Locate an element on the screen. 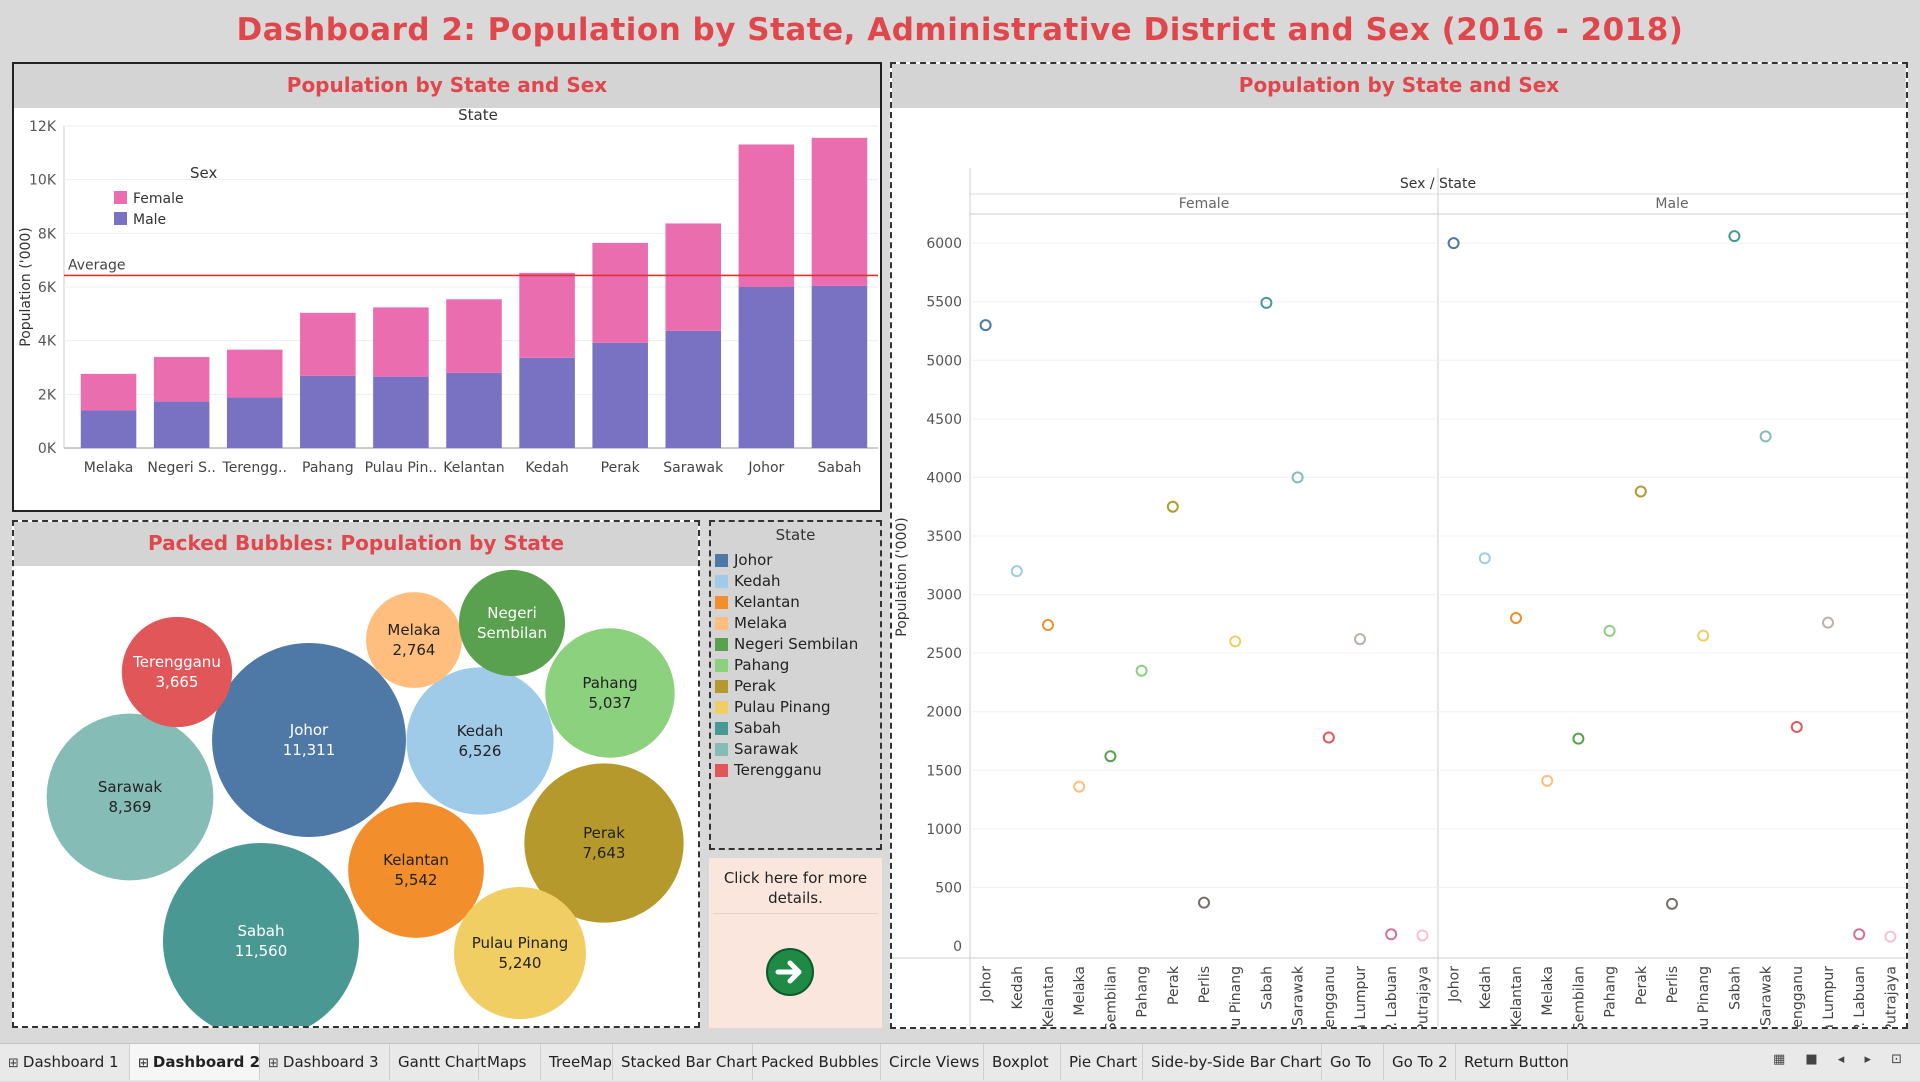  state-legend-item-sabah: Sabah is located at coordinates (748, 728).